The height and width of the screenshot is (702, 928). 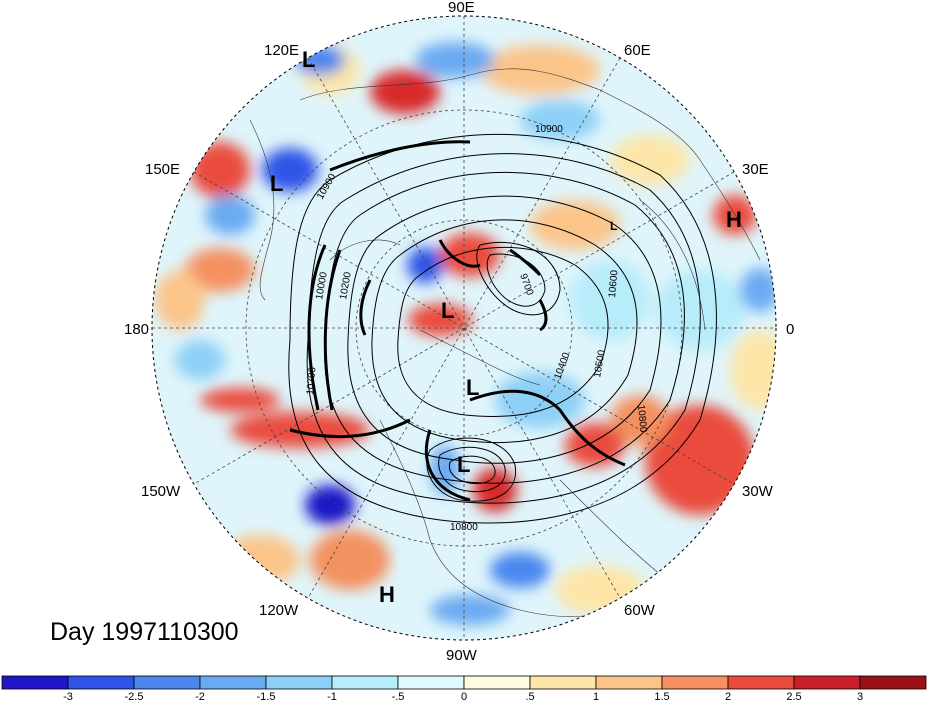 I want to click on contour-label: 10200, so click(x=346, y=286).